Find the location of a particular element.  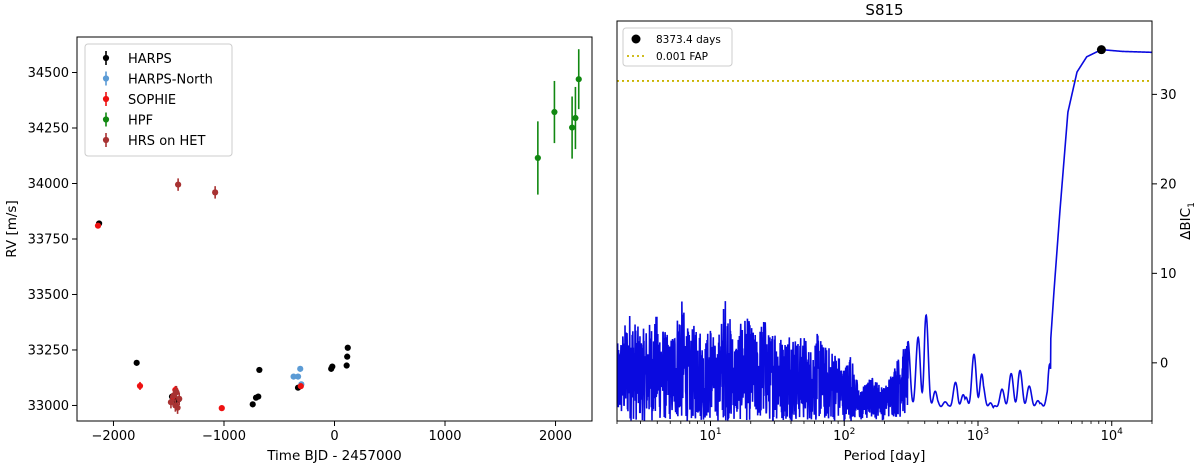

y-tick-label: 30 is located at coordinates (1168, 95).